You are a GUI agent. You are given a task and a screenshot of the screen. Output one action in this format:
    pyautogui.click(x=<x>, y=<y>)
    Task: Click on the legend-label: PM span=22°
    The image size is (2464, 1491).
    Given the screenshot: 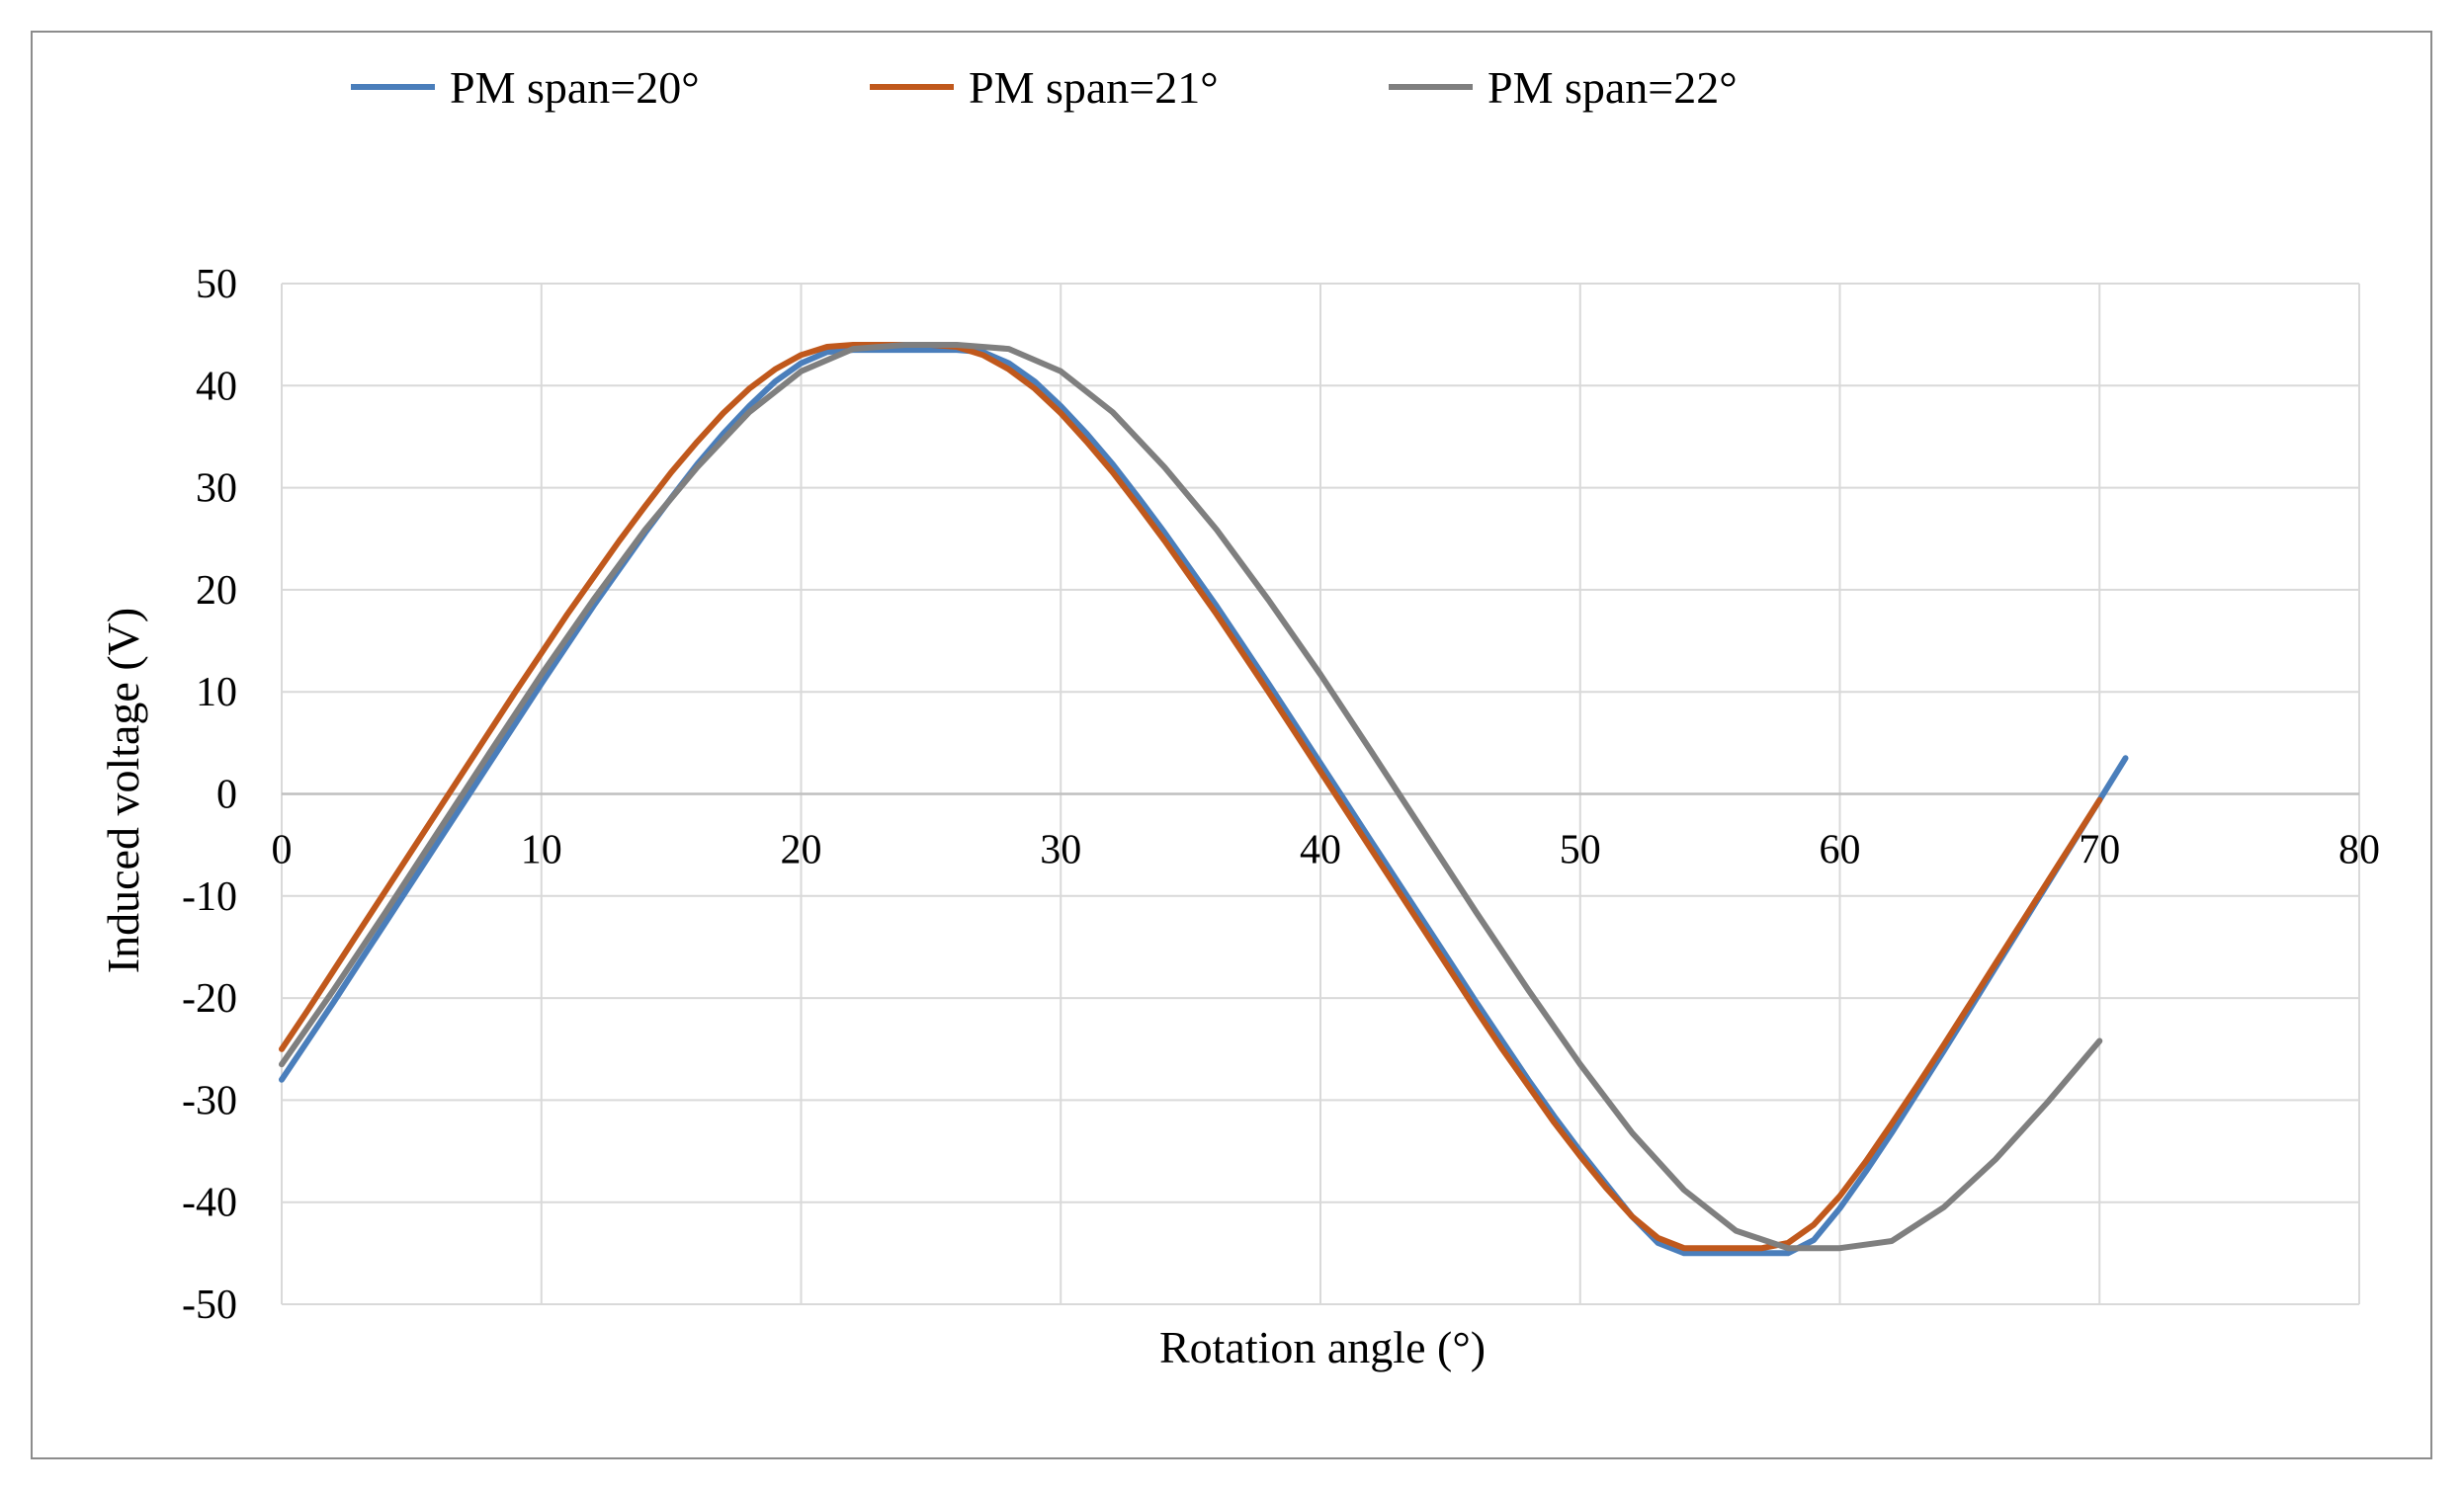 What is the action you would take?
    pyautogui.click(x=1612, y=87)
    